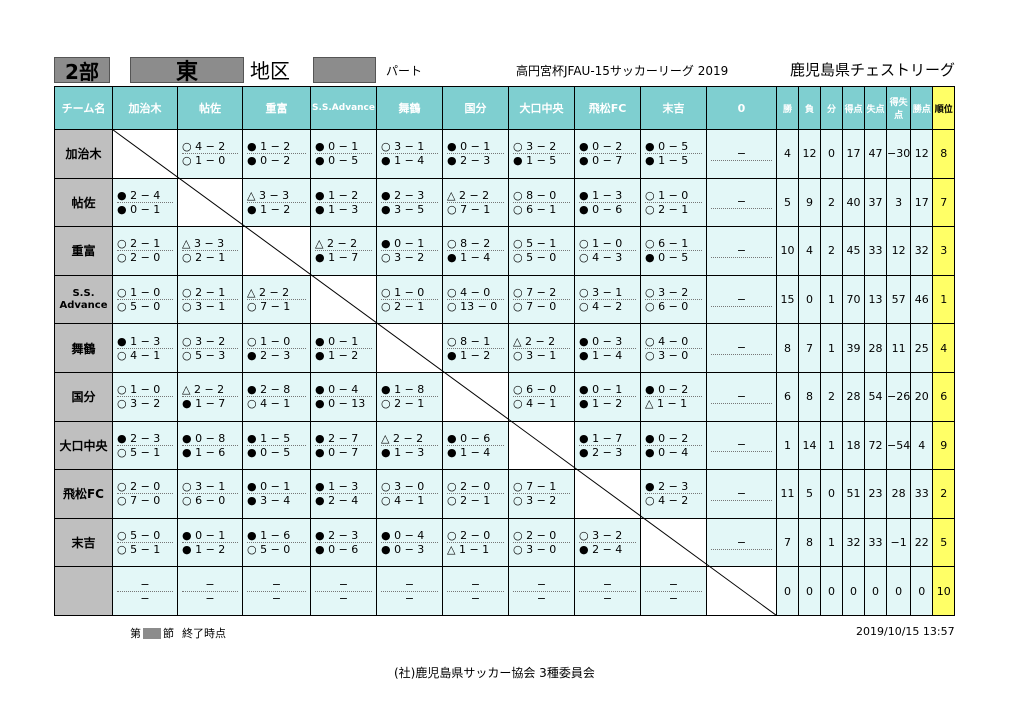 The width and height of the screenshot is (1024, 724). Describe the element at coordinates (276, 542) in the screenshot. I see `match-result: ● 1 − 6 ○ 5 − 0` at that location.